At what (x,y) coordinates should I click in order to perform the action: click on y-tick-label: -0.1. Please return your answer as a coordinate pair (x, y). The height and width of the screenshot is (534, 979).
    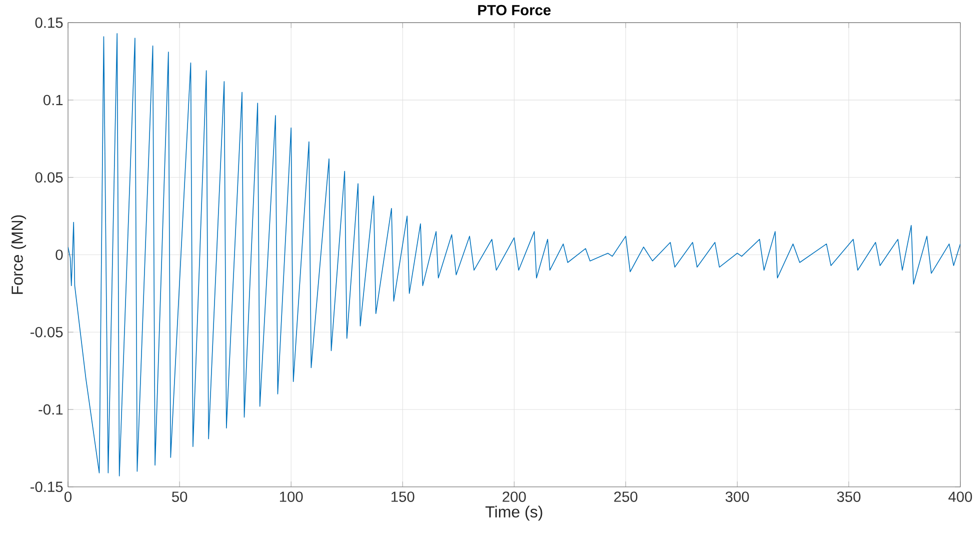
    Looking at the image, I should click on (50, 409).